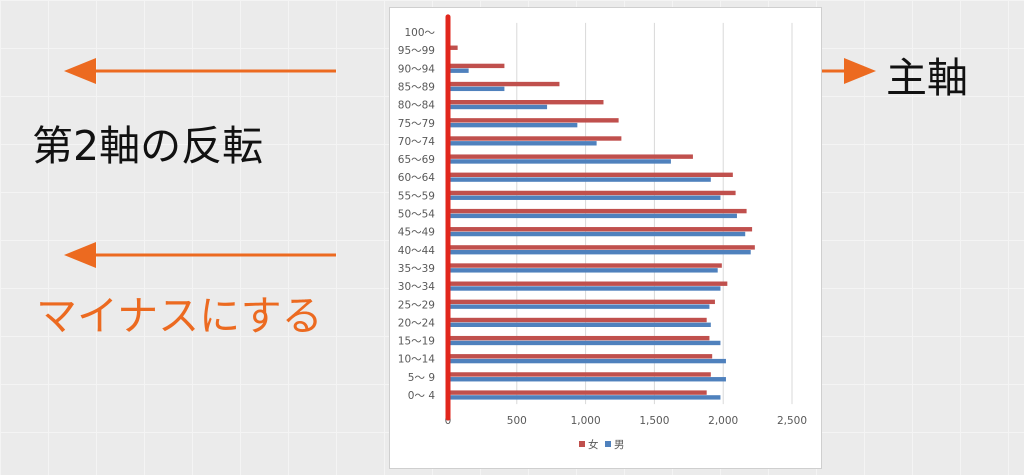 The width and height of the screenshot is (1024, 475). I want to click on y-tick-label: 30～34, so click(417, 287).